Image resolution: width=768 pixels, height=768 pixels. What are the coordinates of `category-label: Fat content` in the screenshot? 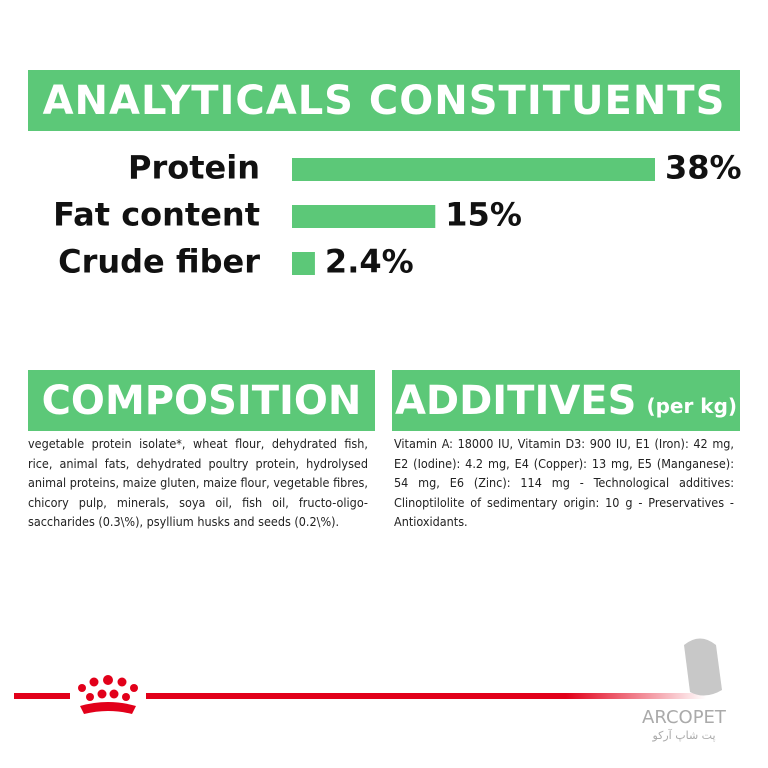 It's located at (156, 215).